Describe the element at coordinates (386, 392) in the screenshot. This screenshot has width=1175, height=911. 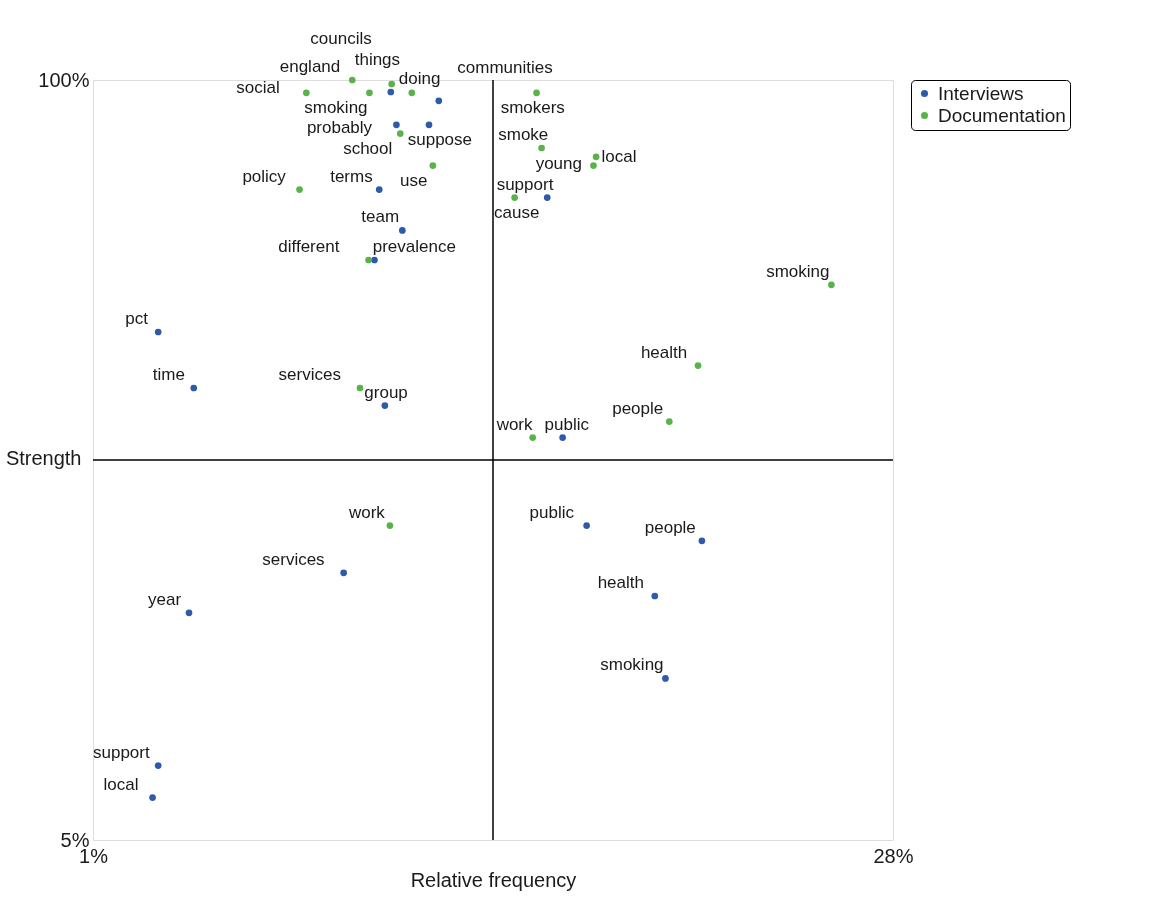
I see `data-label: group` at that location.